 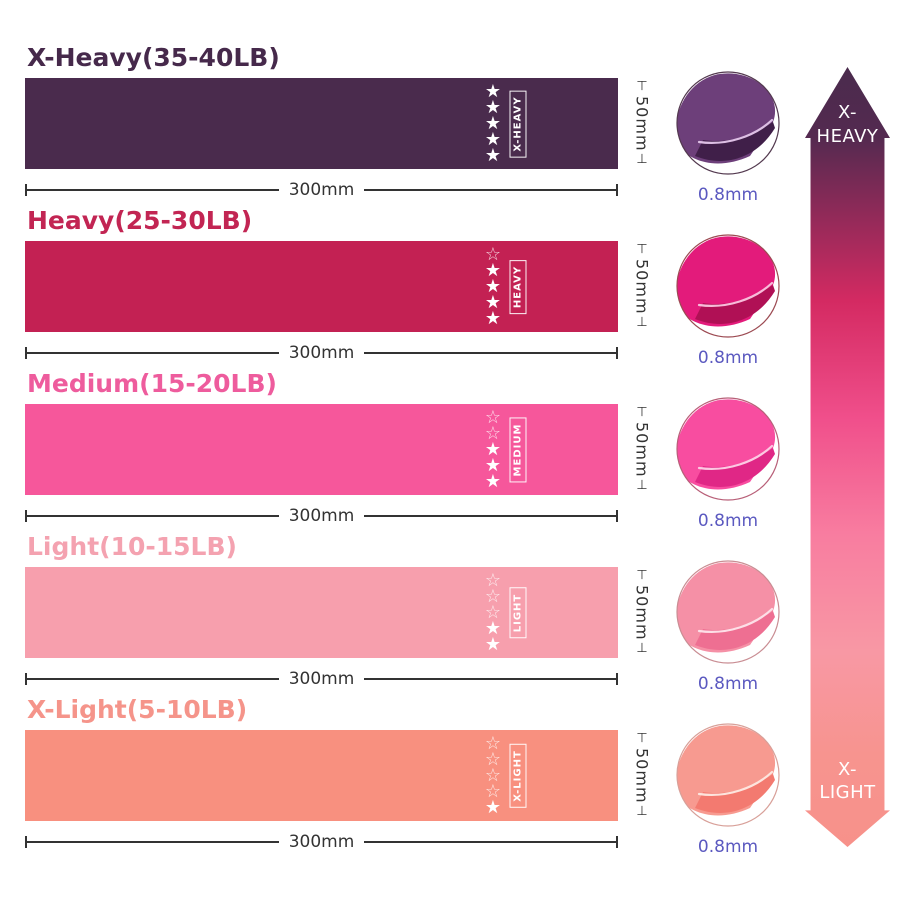 I want to click on band-label-box: X-LIGHT, so click(x=516, y=775).